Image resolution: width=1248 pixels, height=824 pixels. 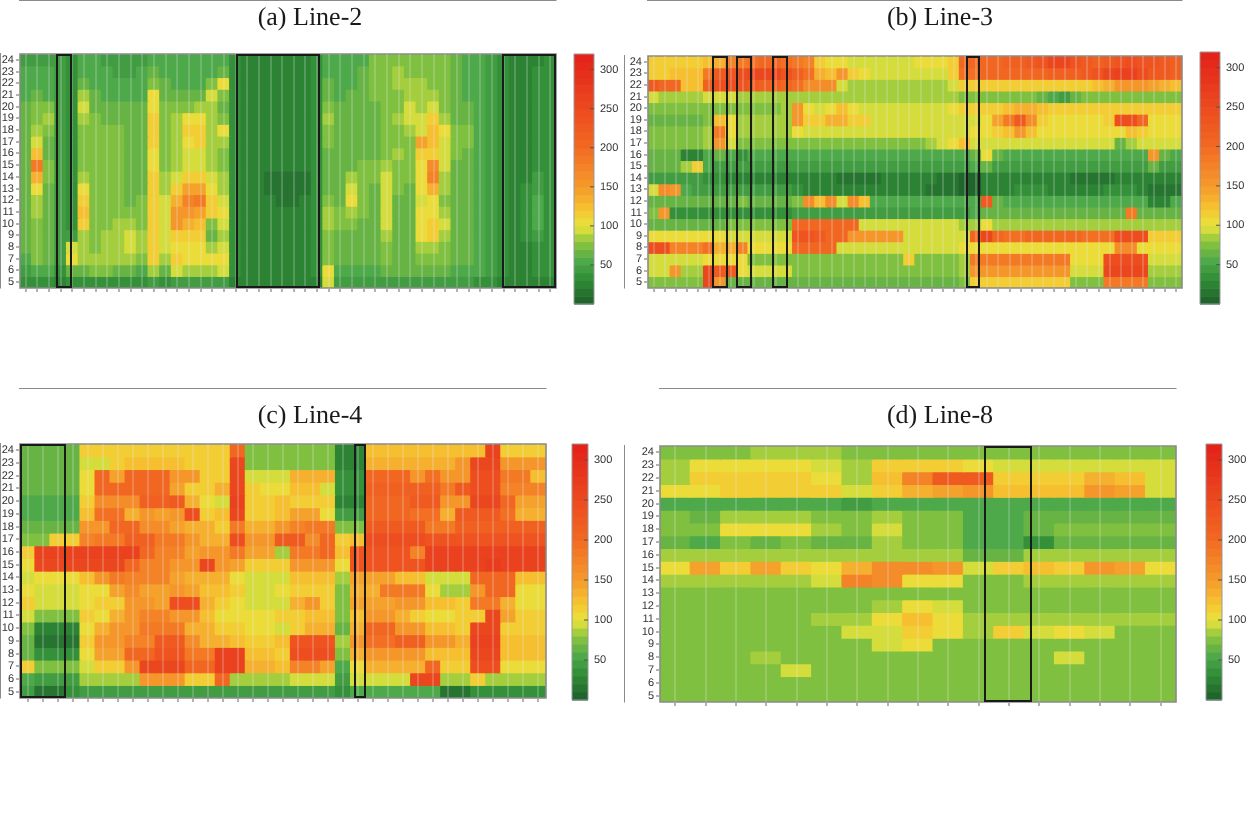 I want to click on chart-title: (a) Line-2, so click(x=310, y=15).